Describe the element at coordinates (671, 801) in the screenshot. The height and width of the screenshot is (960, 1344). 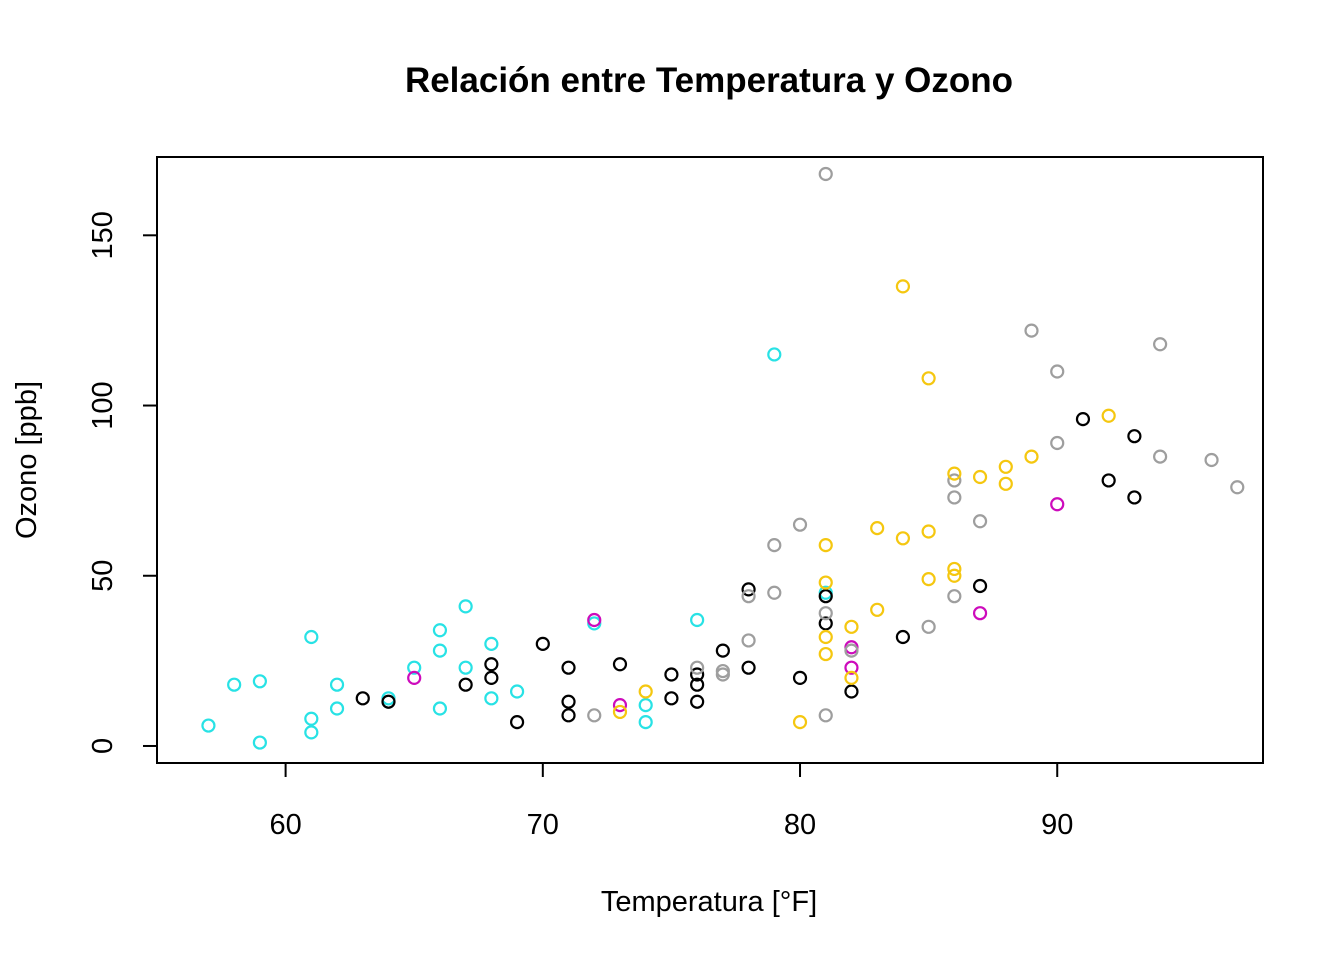
I see `x-axis: 60 70 80 90` at that location.